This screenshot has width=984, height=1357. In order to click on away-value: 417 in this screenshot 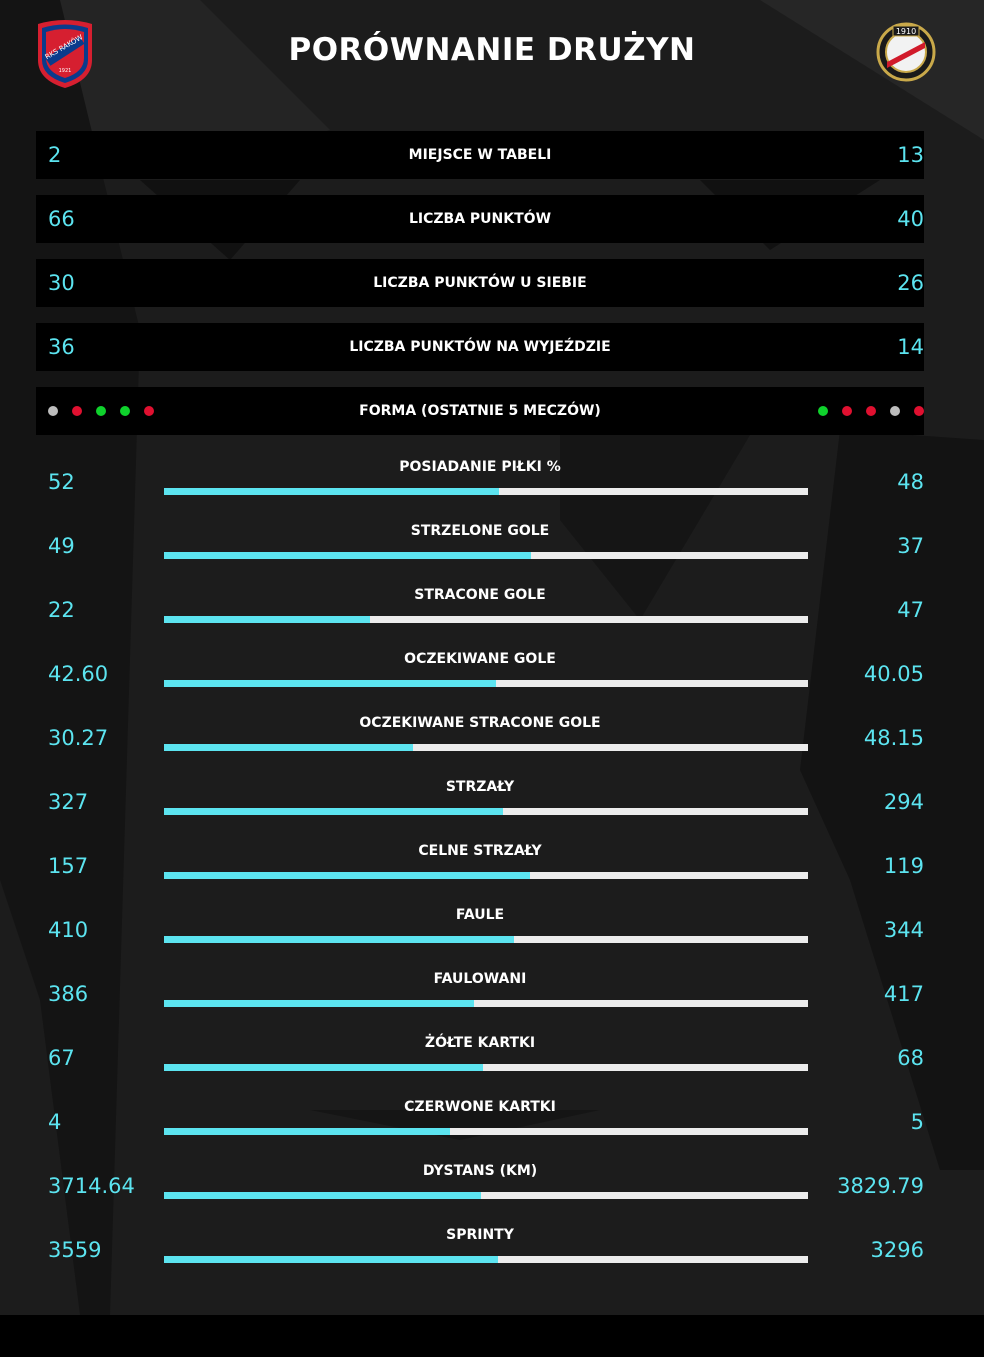, I will do `click(903, 994)`.